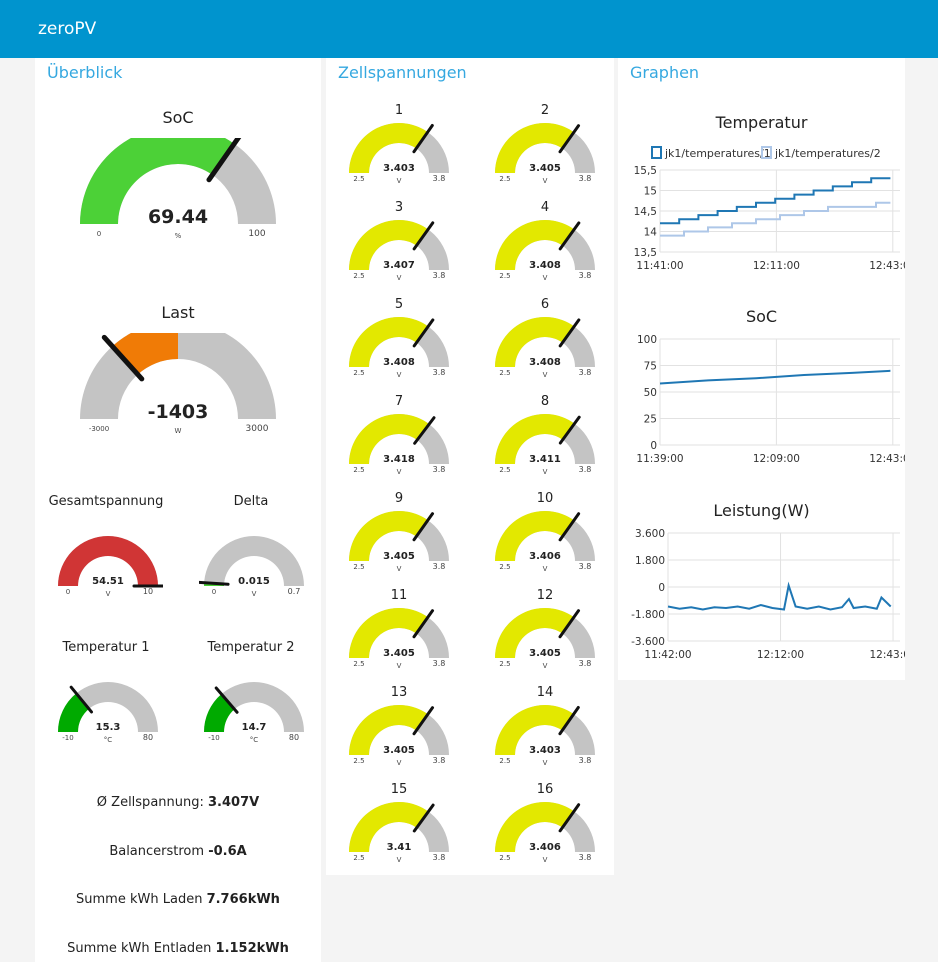 The height and width of the screenshot is (962, 938). What do you see at coordinates (141, 899) in the screenshot?
I see `kwh-charge-label: Summe kWh Laden` at bounding box center [141, 899].